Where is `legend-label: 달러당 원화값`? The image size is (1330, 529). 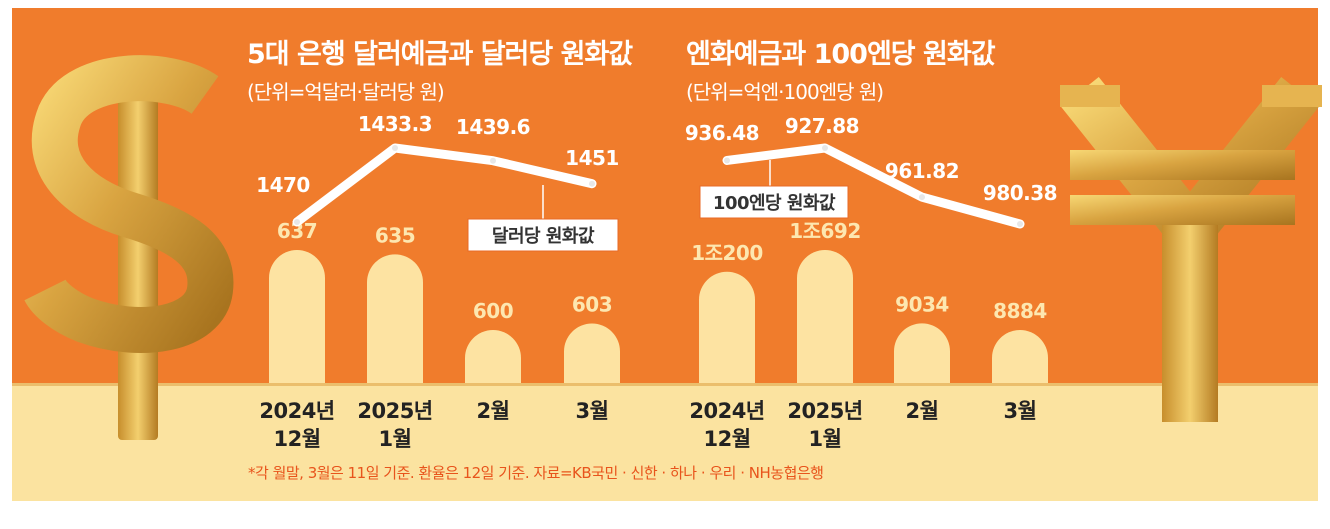 legend-label: 달러당 원화값 is located at coordinates (543, 236).